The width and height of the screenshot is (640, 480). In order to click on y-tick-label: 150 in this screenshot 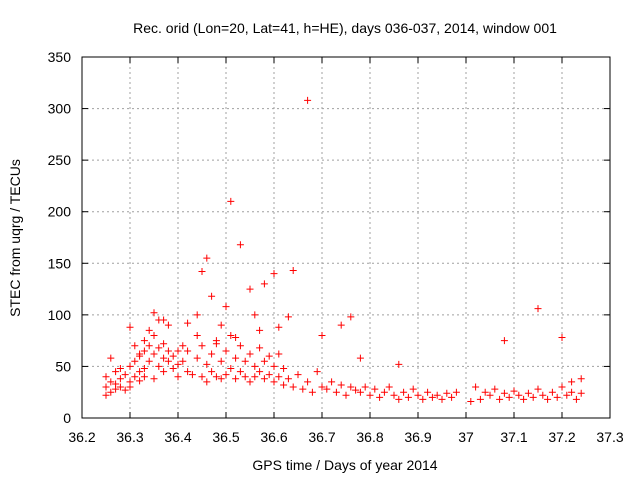, I will do `click(60, 263)`.